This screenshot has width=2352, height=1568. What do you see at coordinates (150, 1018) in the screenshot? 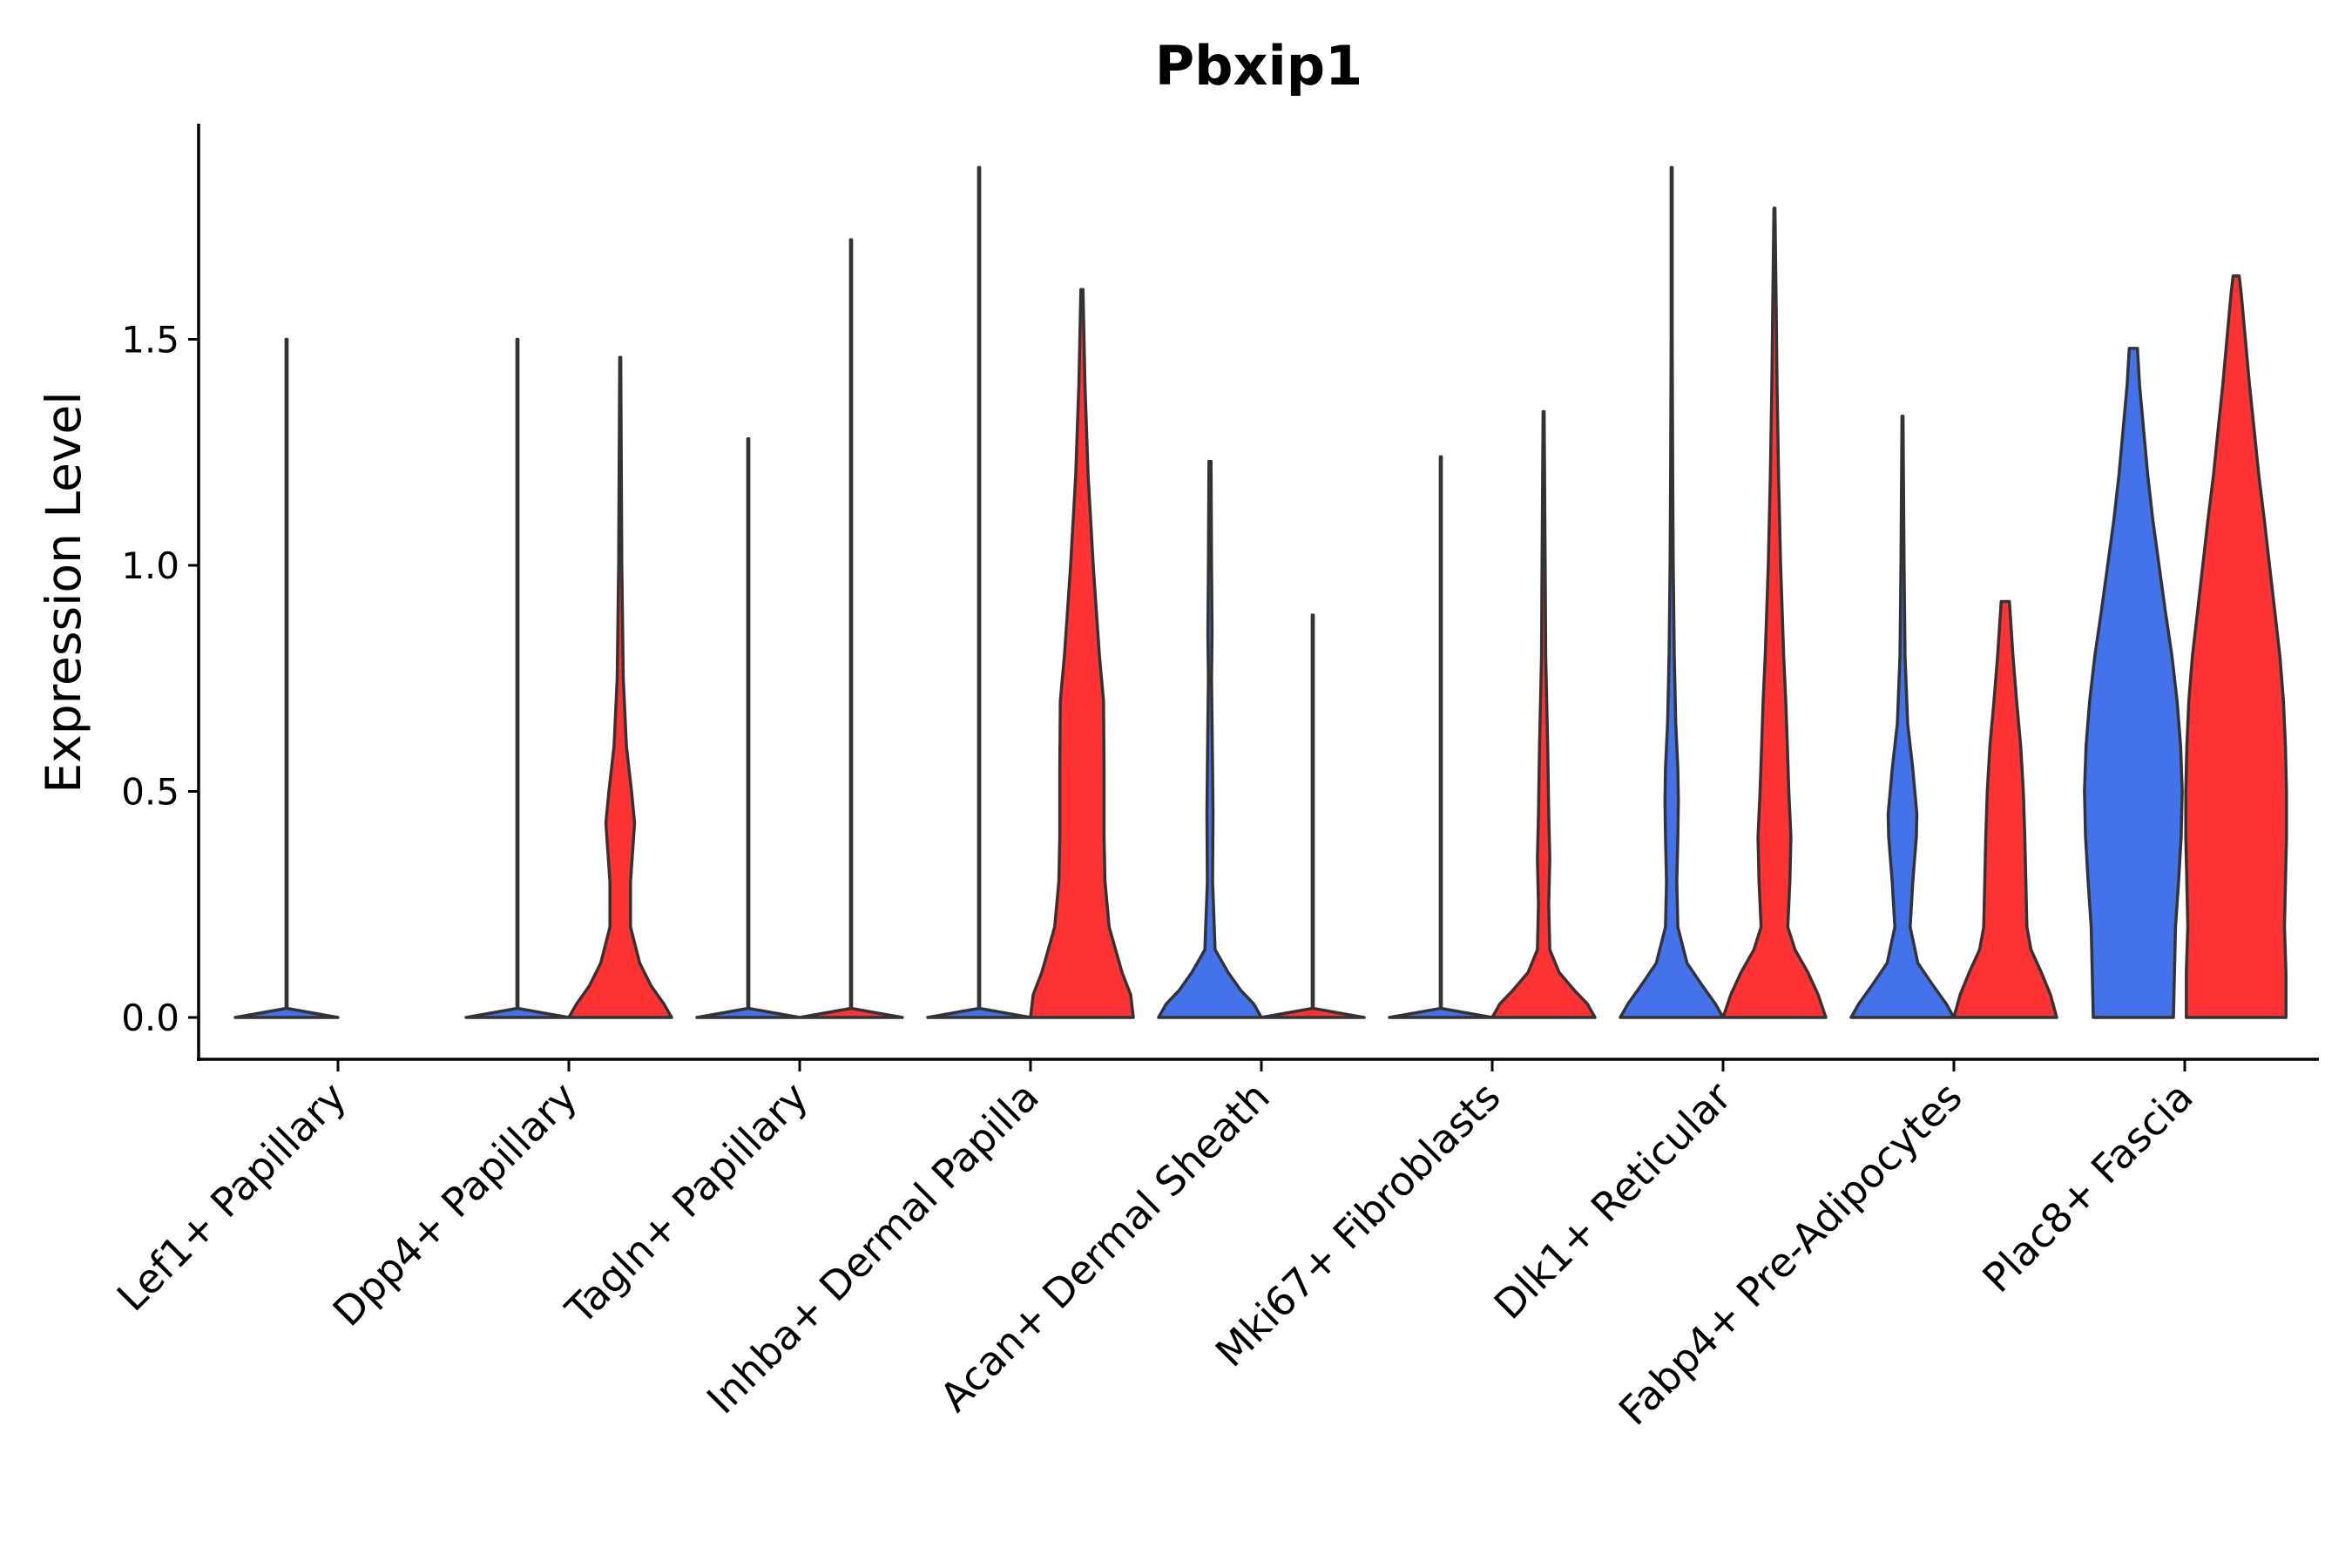
I see `y-tick-label: 0.0` at bounding box center [150, 1018].